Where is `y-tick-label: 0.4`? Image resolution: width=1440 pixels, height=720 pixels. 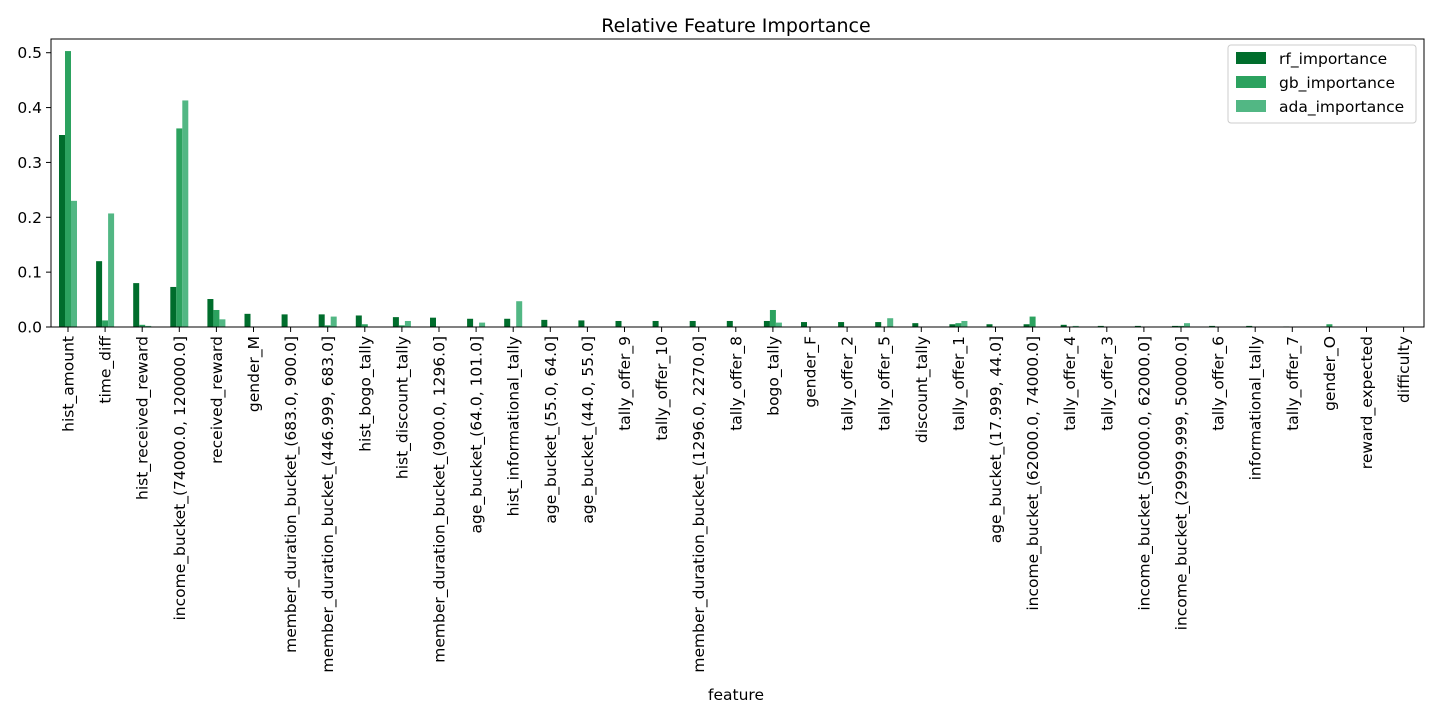 y-tick-label: 0.4 is located at coordinates (29, 108).